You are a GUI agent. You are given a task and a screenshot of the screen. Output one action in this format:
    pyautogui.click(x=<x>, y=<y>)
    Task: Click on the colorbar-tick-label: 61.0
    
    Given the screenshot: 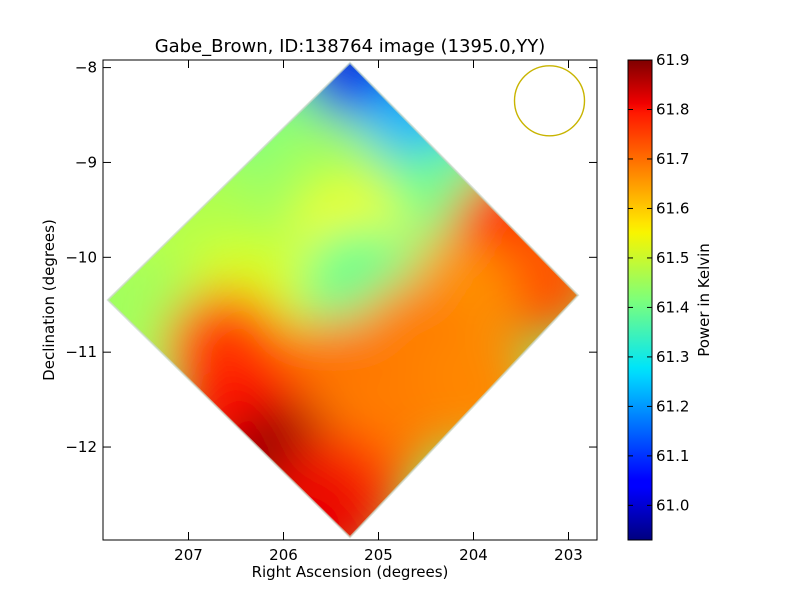 What is the action you would take?
    pyautogui.click(x=672, y=505)
    